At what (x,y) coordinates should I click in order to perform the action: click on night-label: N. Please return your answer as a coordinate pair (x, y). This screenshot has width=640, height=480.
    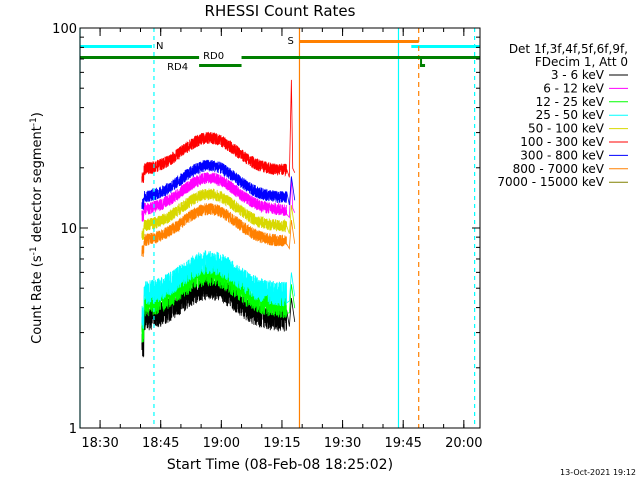
    Looking at the image, I should click on (159, 46).